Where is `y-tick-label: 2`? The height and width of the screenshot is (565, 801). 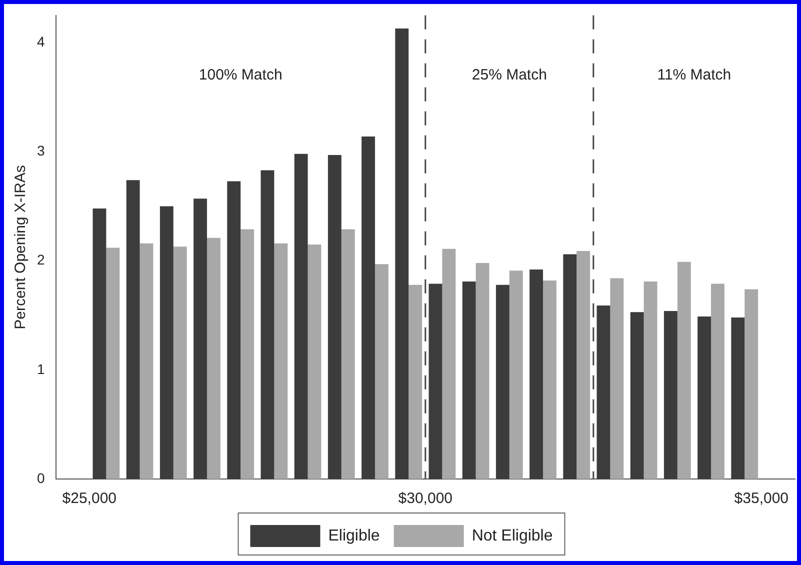 y-tick-label: 2 is located at coordinates (40, 260).